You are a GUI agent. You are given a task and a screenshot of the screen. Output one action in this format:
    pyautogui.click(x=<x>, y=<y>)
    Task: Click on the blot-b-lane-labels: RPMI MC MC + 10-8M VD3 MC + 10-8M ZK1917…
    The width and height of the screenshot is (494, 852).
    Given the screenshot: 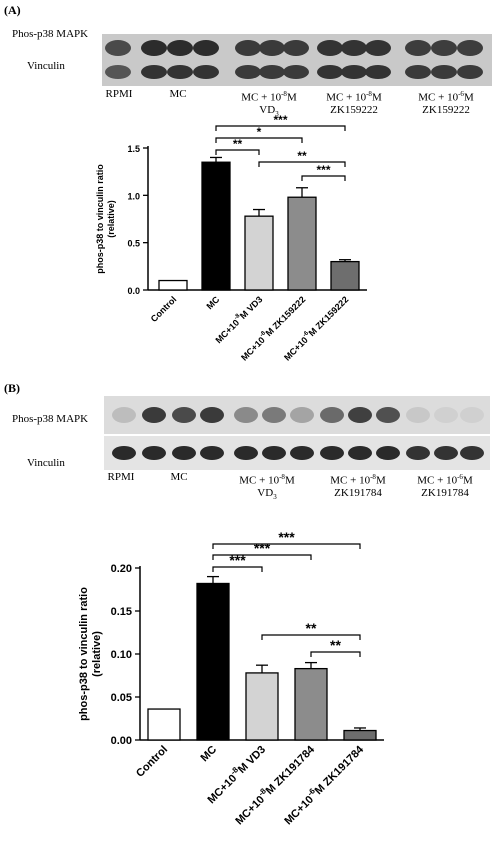 What is the action you would take?
    pyautogui.click(x=297, y=486)
    